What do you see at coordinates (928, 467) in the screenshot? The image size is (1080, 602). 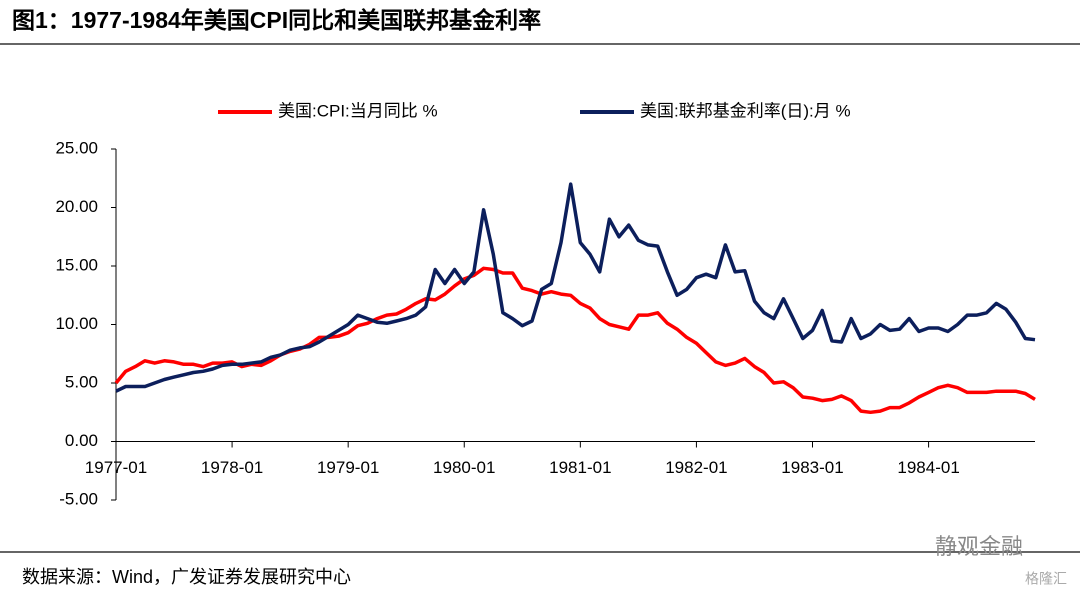 I see `x-tick-label: 1984-01` at bounding box center [928, 467].